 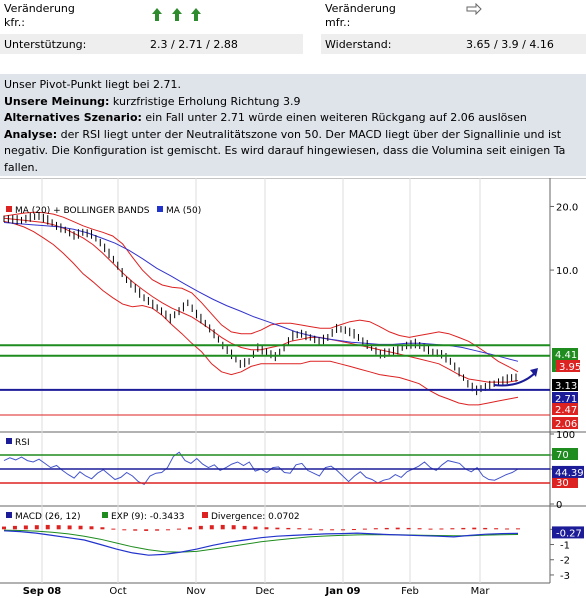 What do you see at coordinates (39, 15) in the screenshot?
I see `change-short-label: Veränderung kfr.:` at bounding box center [39, 15].